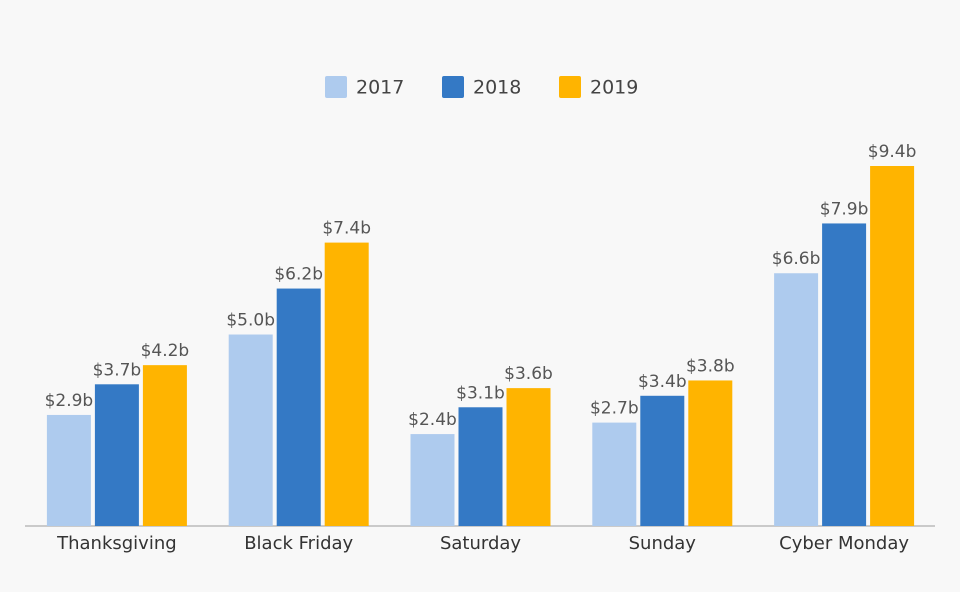 This screenshot has height=592, width=960. What do you see at coordinates (497, 88) in the screenshot?
I see `legend-label: 2018` at bounding box center [497, 88].